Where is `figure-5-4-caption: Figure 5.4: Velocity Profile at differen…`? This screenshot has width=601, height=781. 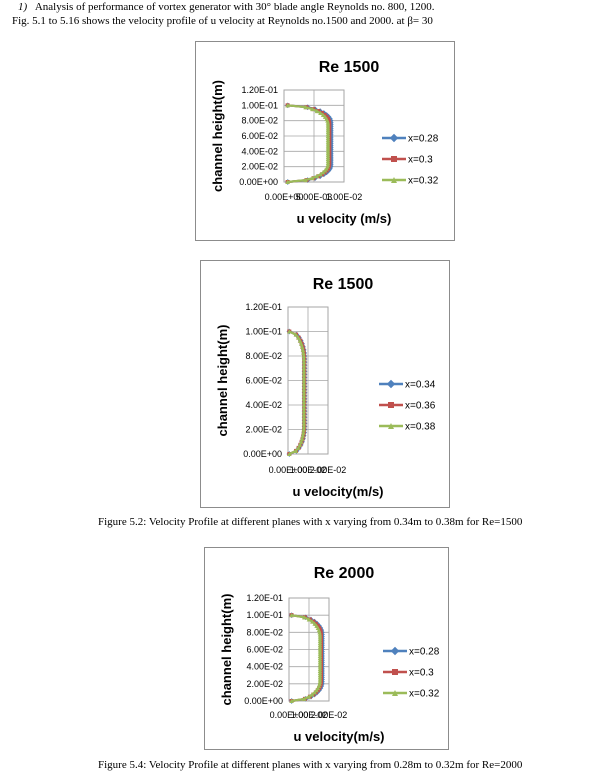
figure-5-4-caption: Figure 5.4: Velocity Profile at differen… is located at coordinates (310, 765).